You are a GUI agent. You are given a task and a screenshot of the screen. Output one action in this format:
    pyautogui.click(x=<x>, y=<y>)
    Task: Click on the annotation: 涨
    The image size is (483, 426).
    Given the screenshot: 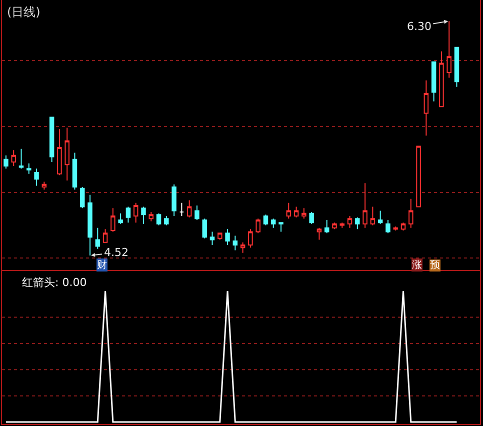 What is the action you would take?
    pyautogui.click(x=417, y=265)
    